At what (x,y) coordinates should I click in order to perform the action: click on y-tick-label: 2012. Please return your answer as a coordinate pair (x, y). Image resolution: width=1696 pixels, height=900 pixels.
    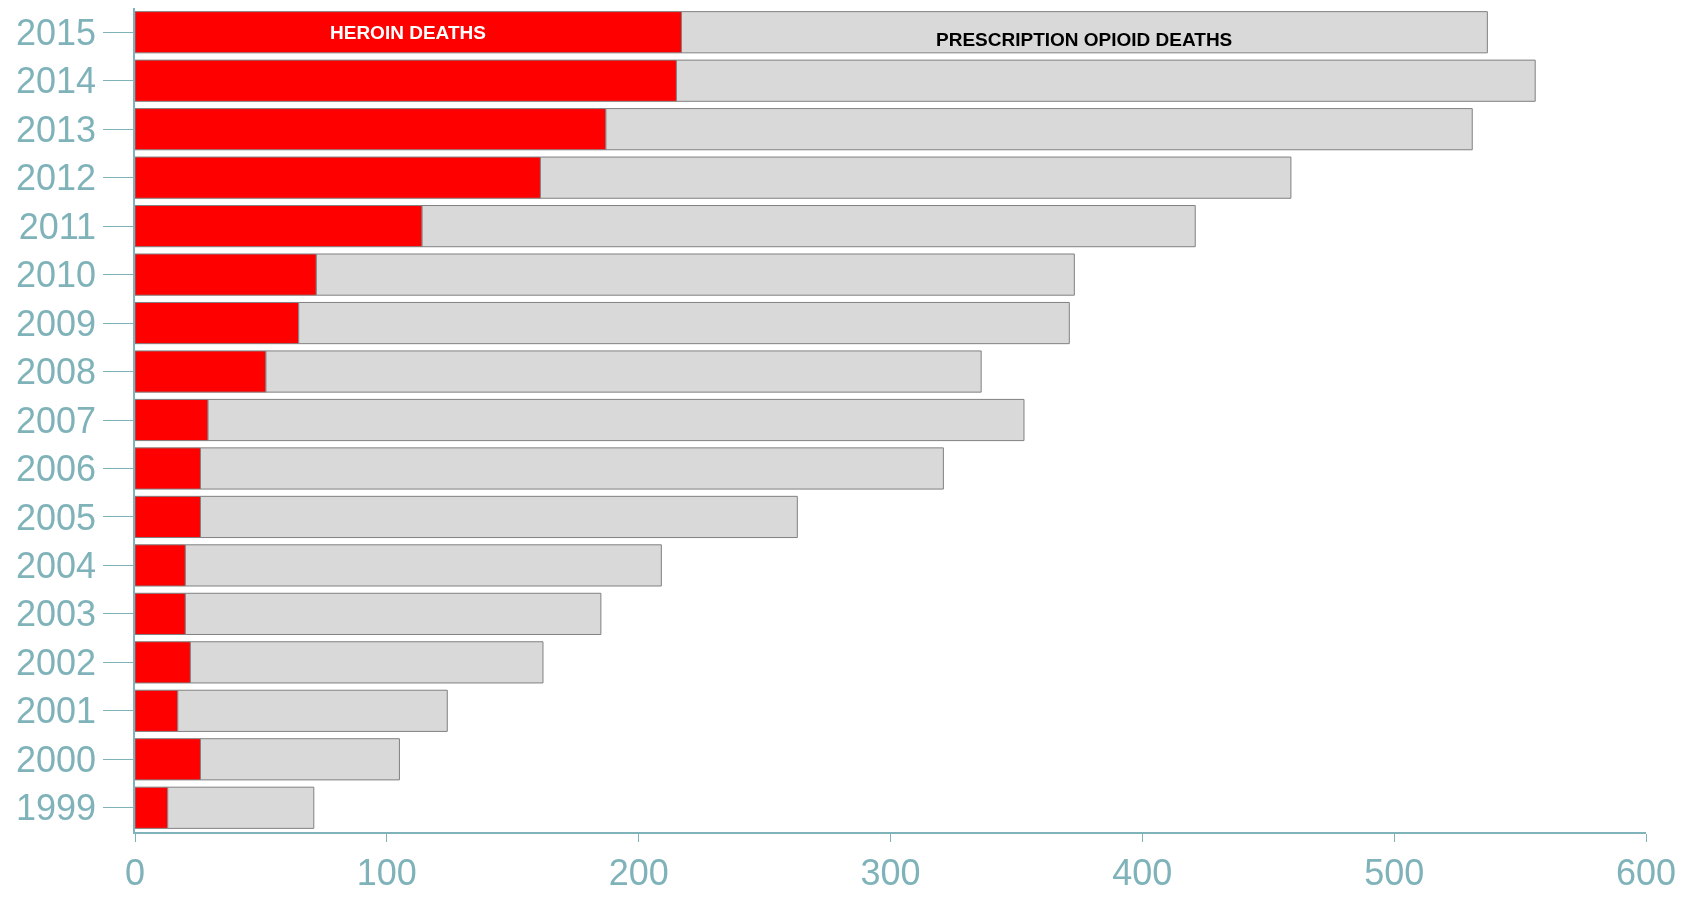
    Looking at the image, I should click on (56, 178).